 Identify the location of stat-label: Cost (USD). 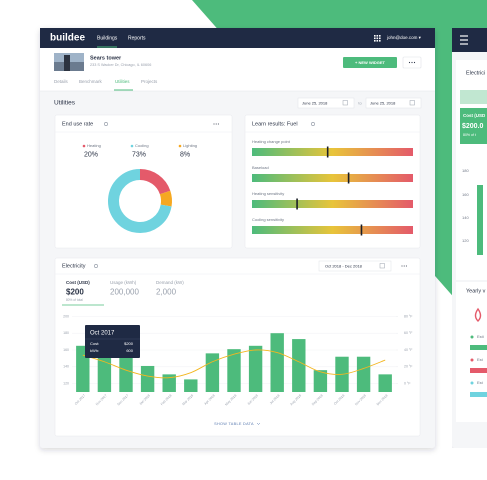
(78, 282).